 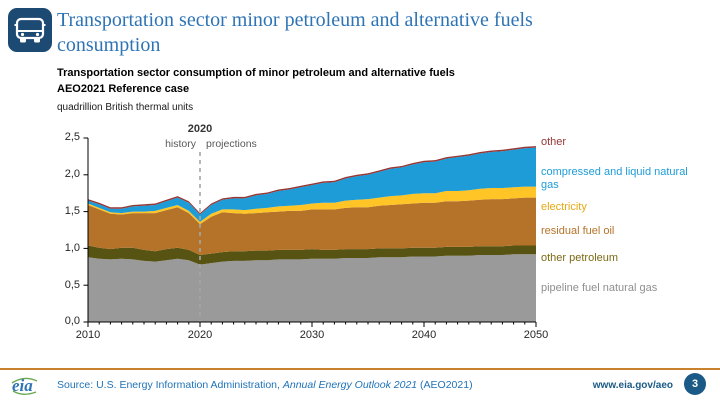 I want to click on footer-url: www.eia.gov/aeo, so click(x=632, y=385).